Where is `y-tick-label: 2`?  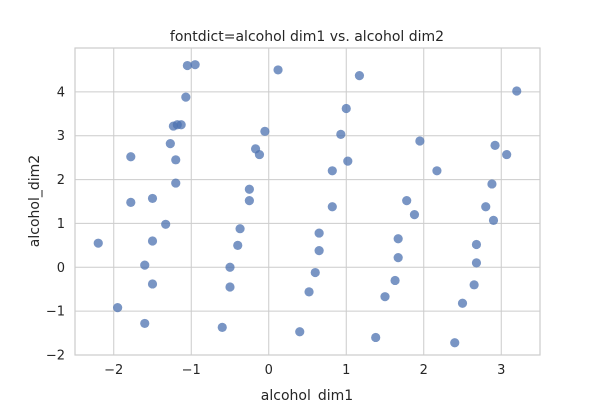 y-tick-label: 2 is located at coordinates (61, 180).